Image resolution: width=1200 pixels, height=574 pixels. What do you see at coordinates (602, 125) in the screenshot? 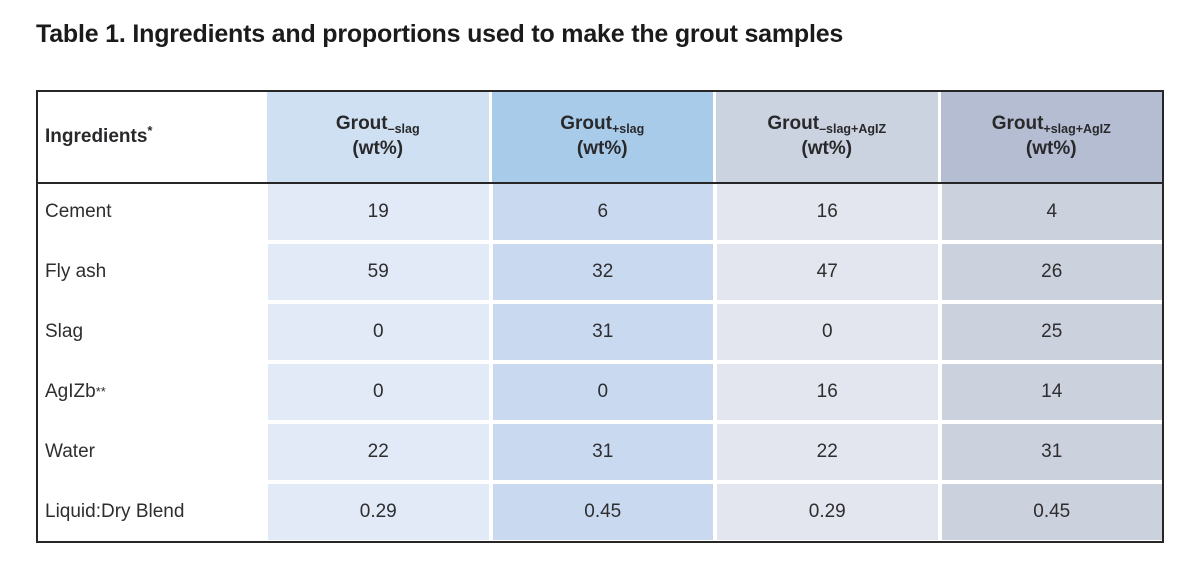
I see `column-header-name: Grout+slag` at bounding box center [602, 125].